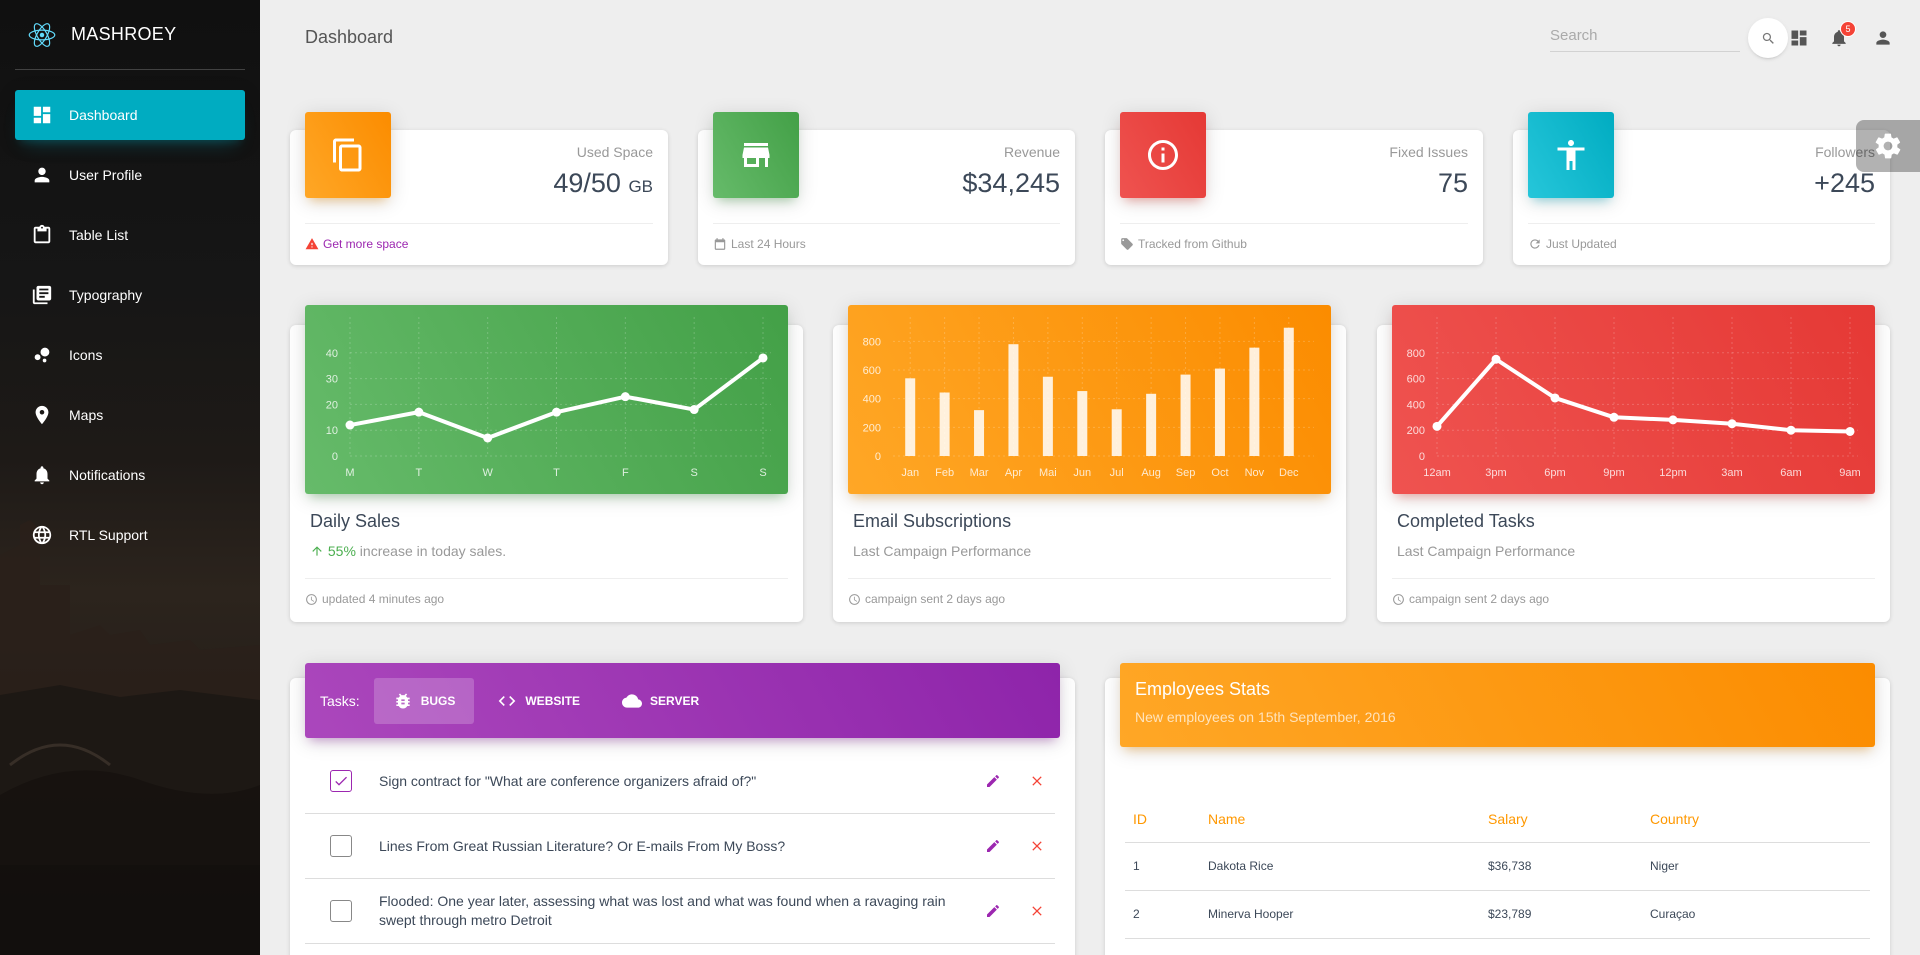 This screenshot has width=1920, height=955. What do you see at coordinates (42, 355) in the screenshot?
I see `bubble-chart-icon` at bounding box center [42, 355].